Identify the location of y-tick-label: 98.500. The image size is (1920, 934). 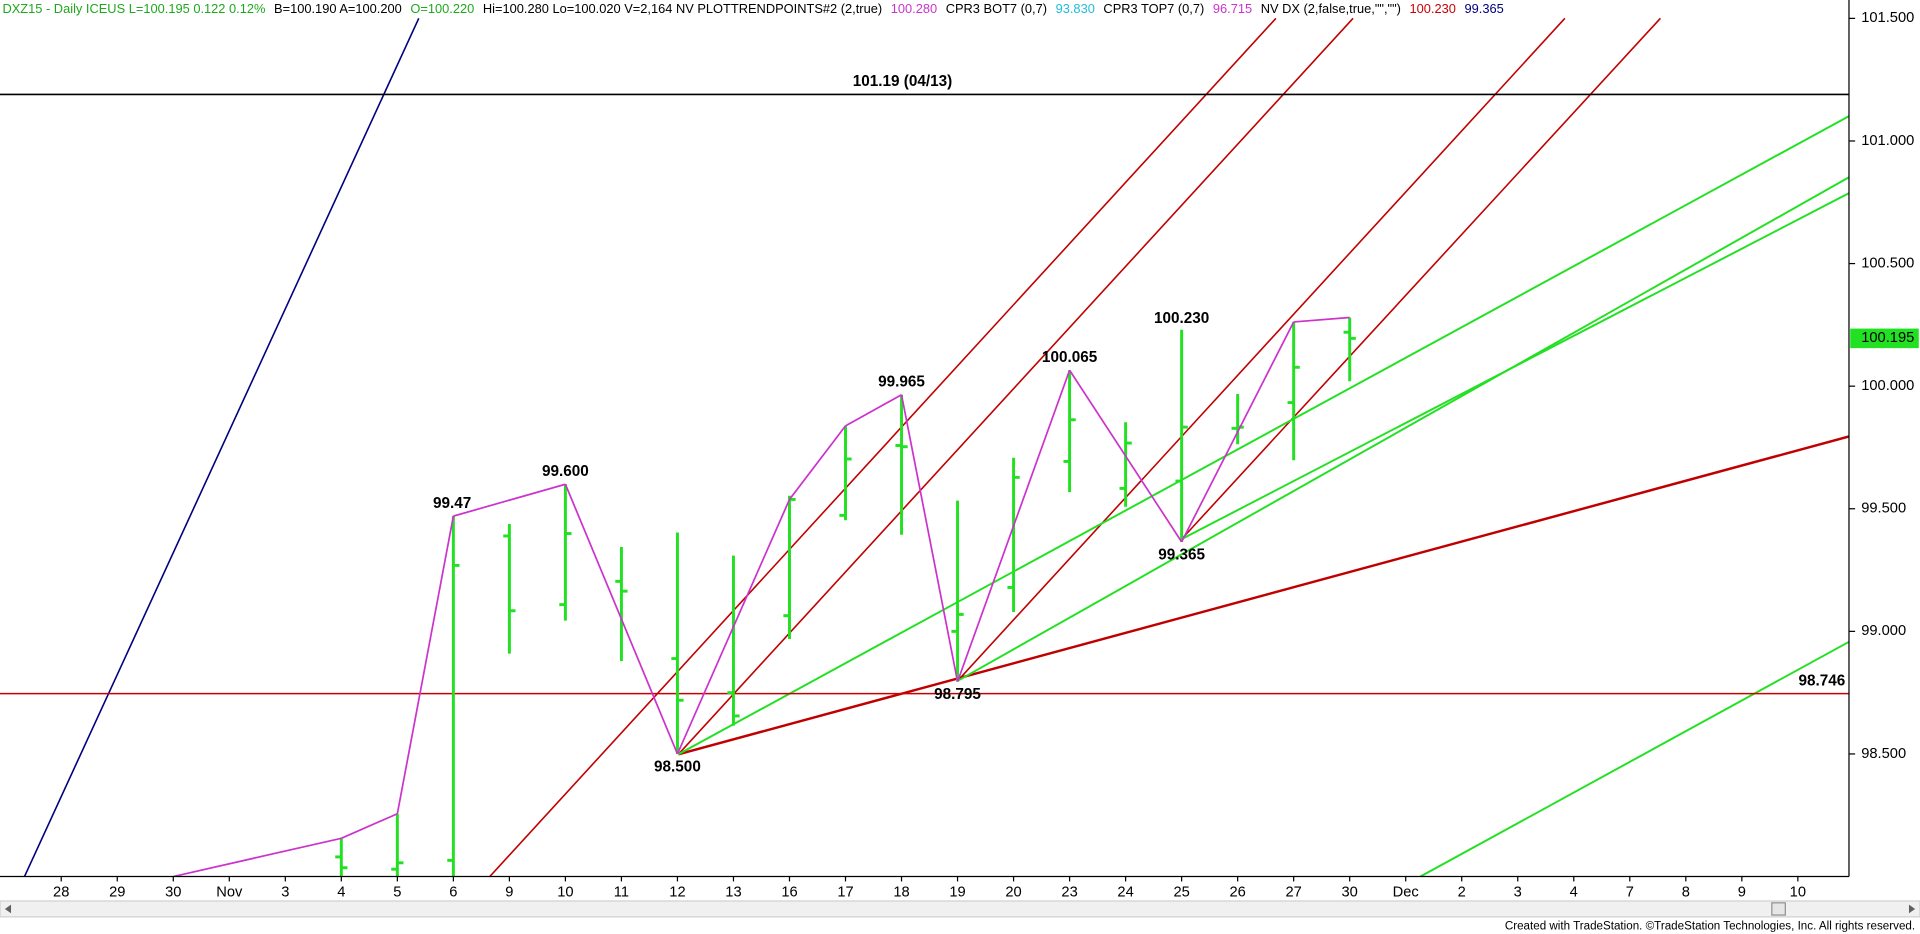
(1883, 754).